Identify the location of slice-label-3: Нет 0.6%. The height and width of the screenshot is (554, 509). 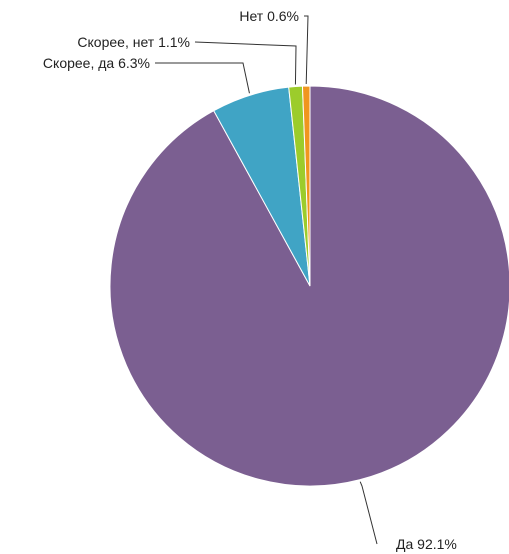
(269, 16).